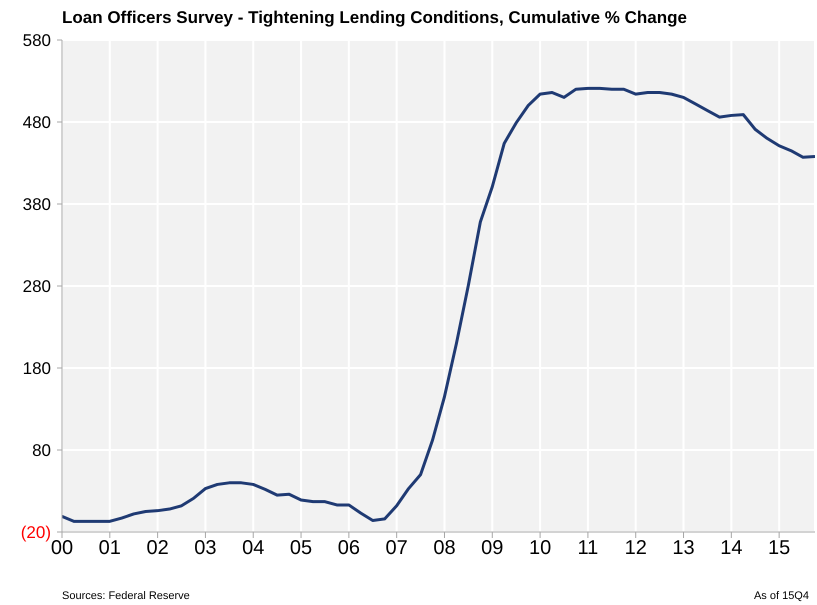  What do you see at coordinates (35, 532) in the screenshot?
I see `y-tick-label: (20)` at bounding box center [35, 532].